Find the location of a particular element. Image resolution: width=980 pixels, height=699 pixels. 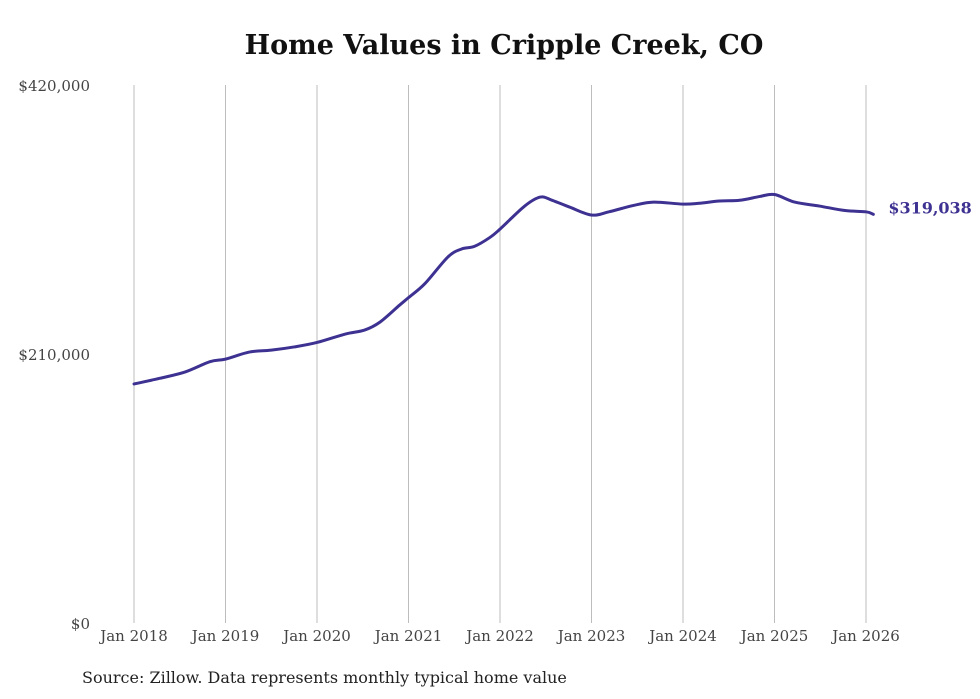

y-tick-label: $210,000 is located at coordinates (54, 355).